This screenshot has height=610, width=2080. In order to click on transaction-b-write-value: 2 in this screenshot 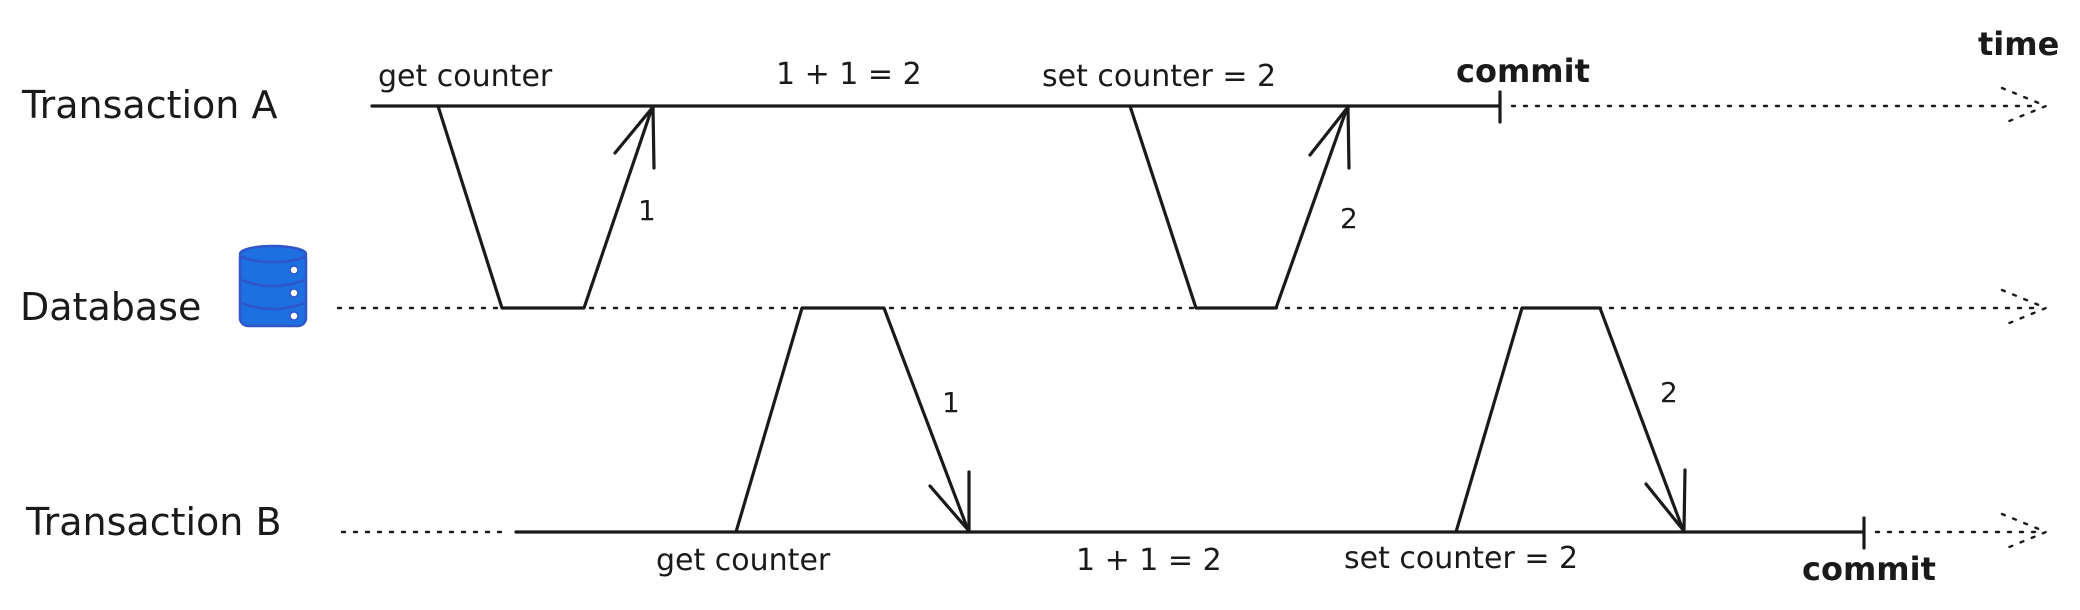, I will do `click(1669, 392)`.